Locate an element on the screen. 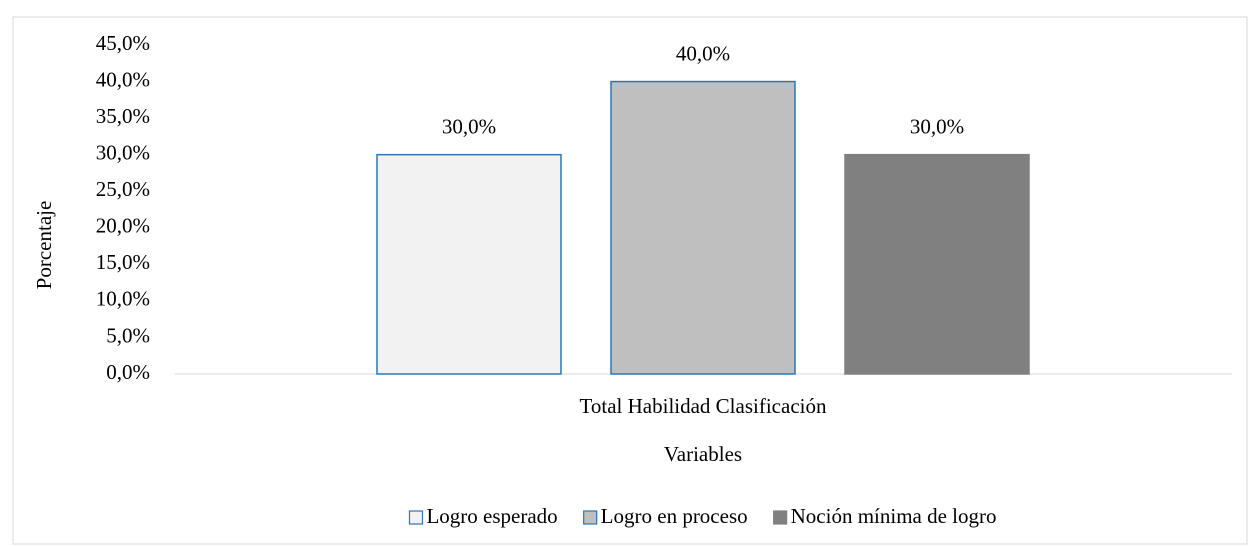 This screenshot has height=546, width=1249. x-axis-label: Variables is located at coordinates (703, 454).